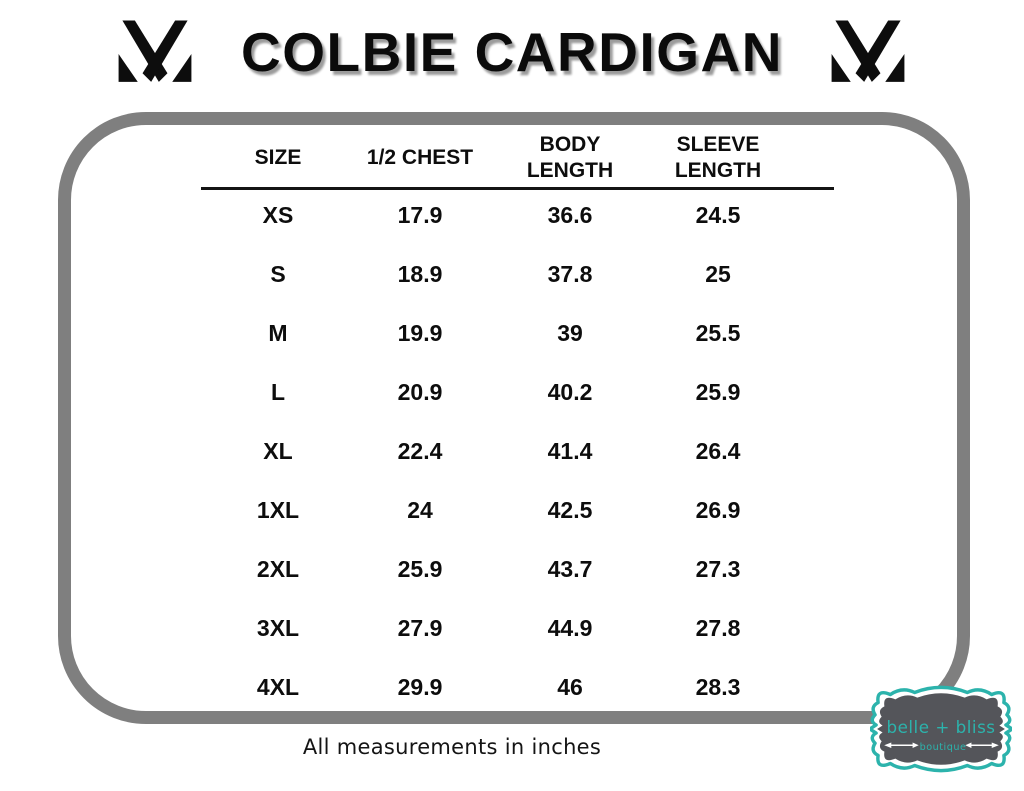  I want to click on brand-monogram-icon-right, so click(868, 51).